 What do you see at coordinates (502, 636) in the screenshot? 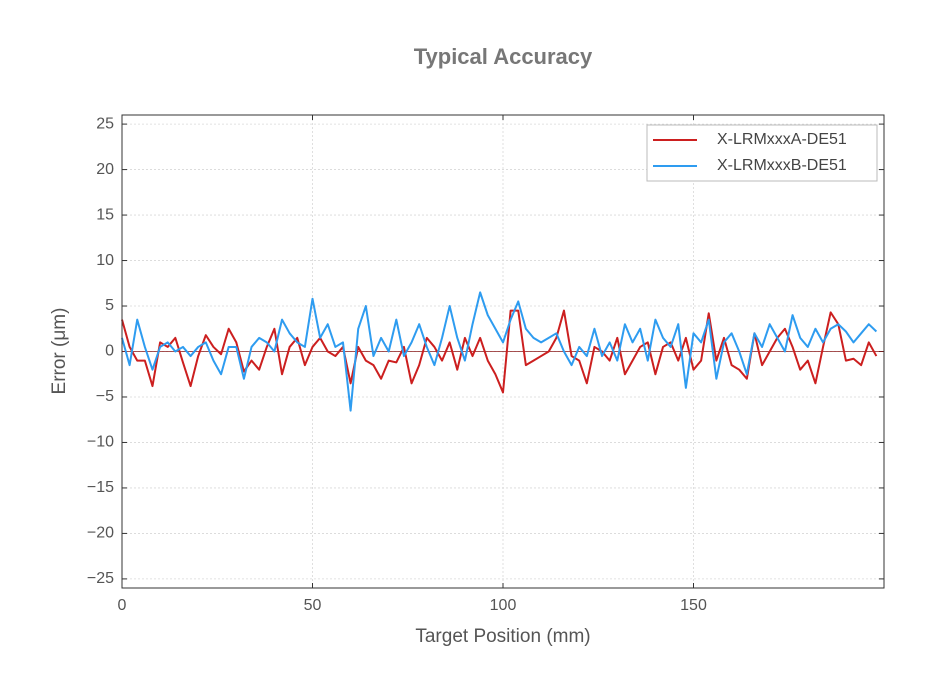
I see `x-axis-label: Target Position (mm)` at bounding box center [502, 636].